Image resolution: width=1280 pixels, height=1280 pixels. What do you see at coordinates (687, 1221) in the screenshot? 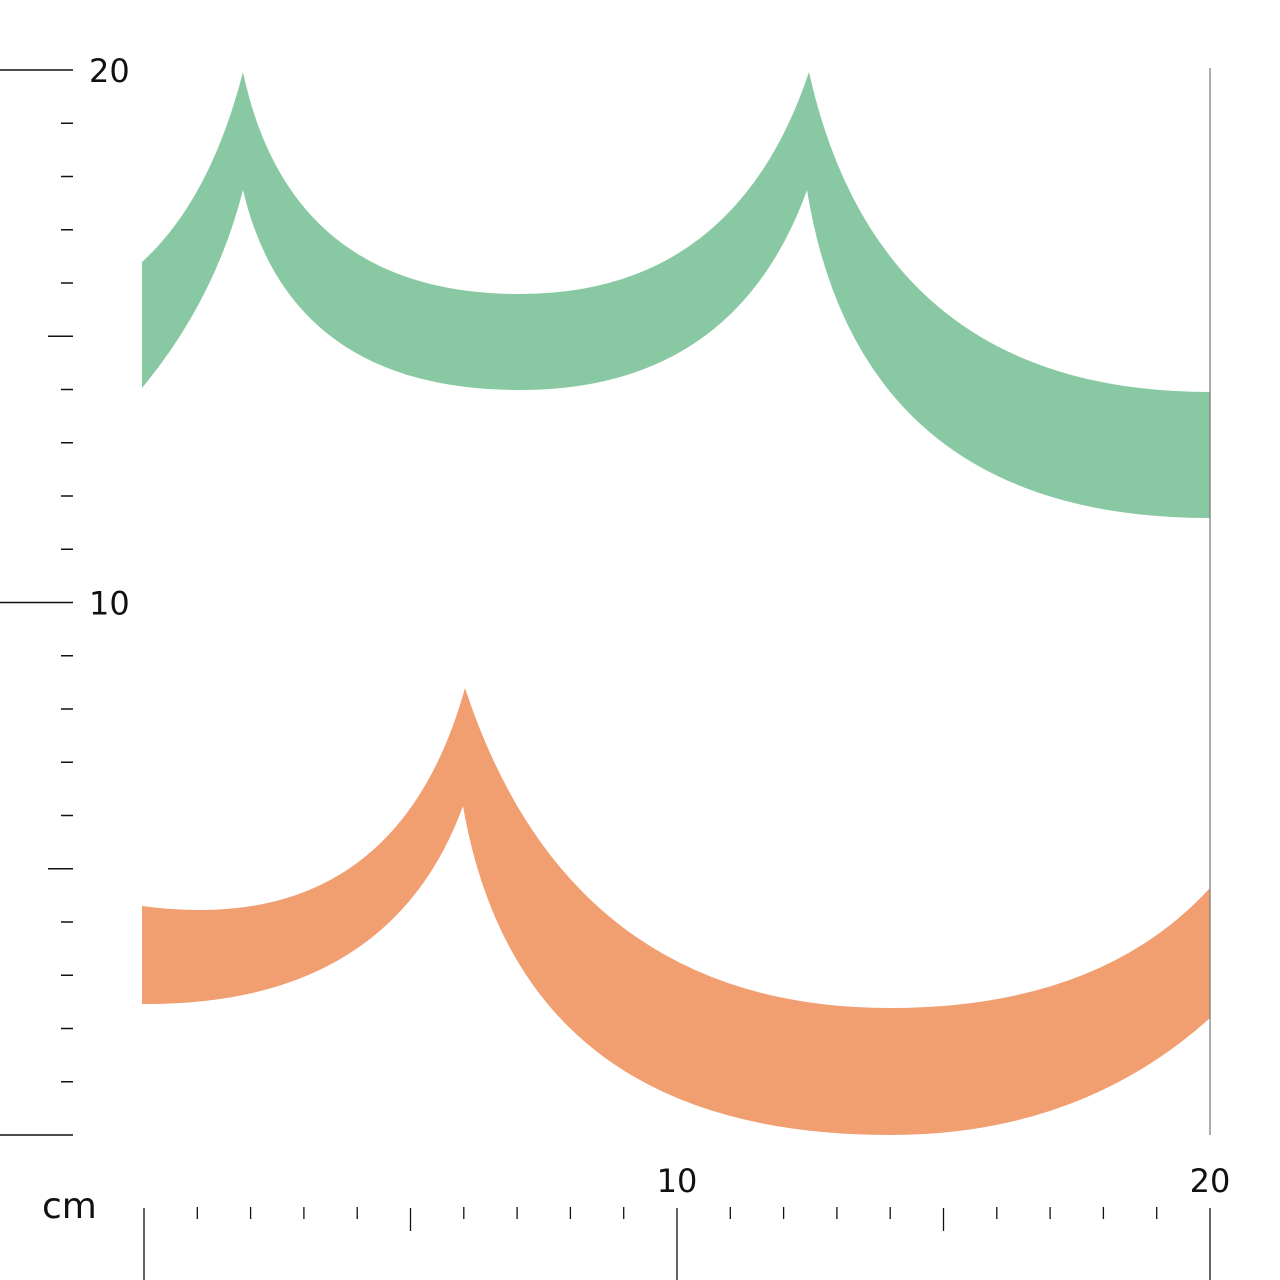
I see `horizontal-ruler: 10 20` at bounding box center [687, 1221].